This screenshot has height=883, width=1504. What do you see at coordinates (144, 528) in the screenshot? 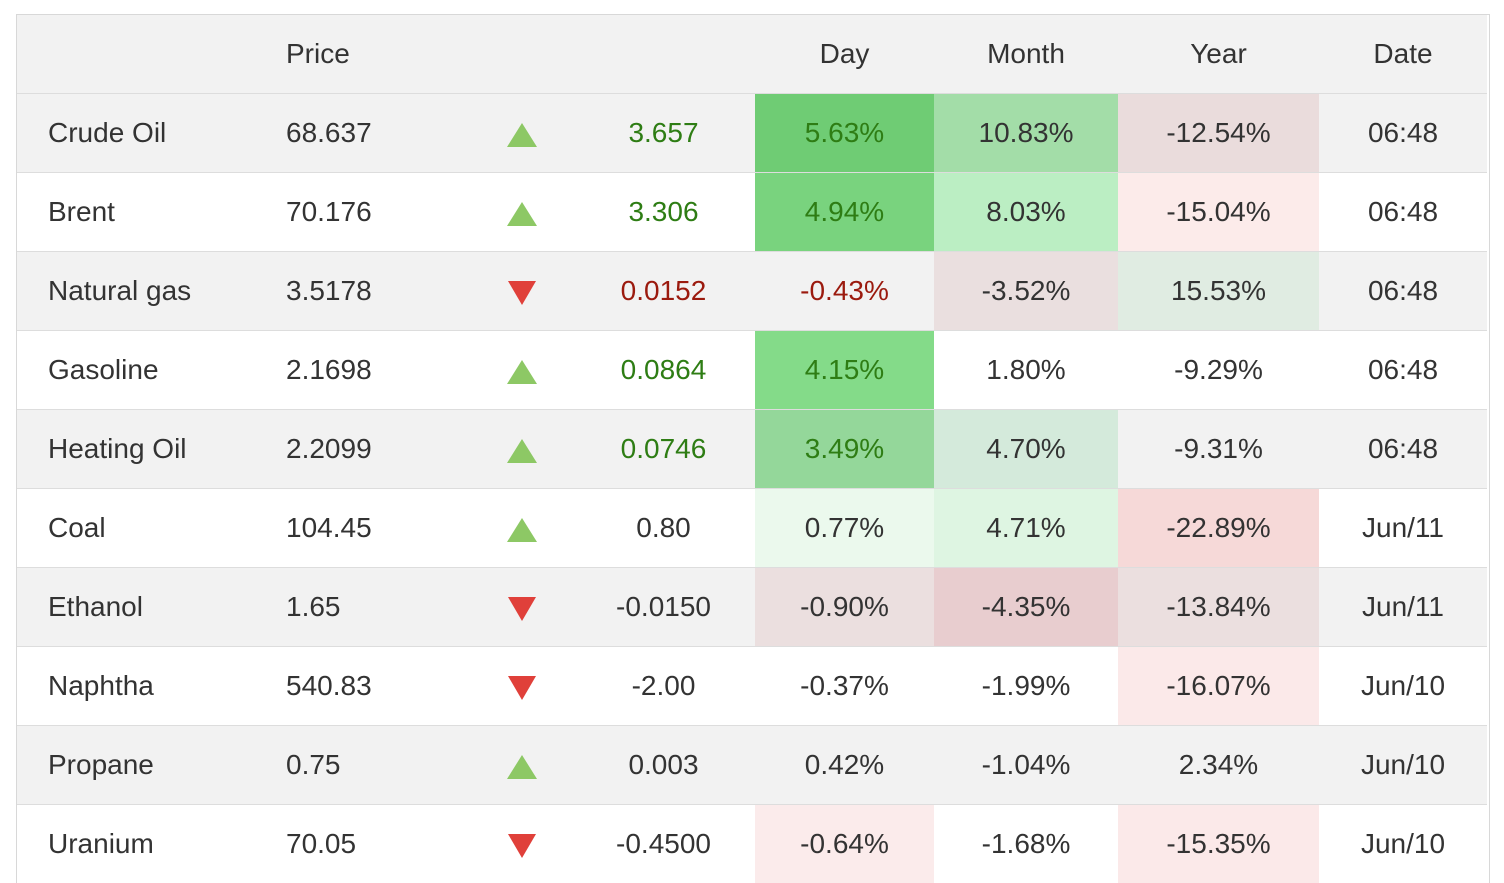
I see `commodity-name-link: Coal` at bounding box center [144, 528].